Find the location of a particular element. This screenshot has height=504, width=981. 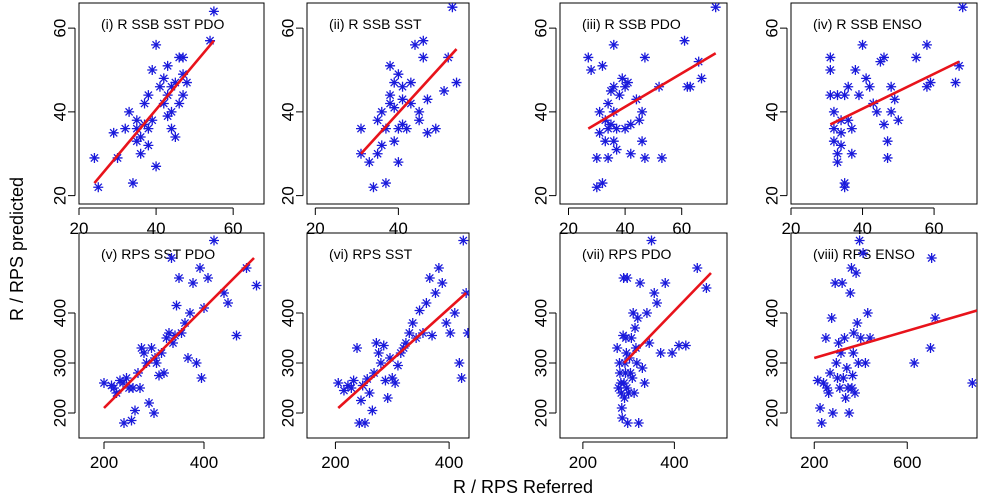

panel-title: (i) R SSB SST PDO is located at coordinates (163, 24).